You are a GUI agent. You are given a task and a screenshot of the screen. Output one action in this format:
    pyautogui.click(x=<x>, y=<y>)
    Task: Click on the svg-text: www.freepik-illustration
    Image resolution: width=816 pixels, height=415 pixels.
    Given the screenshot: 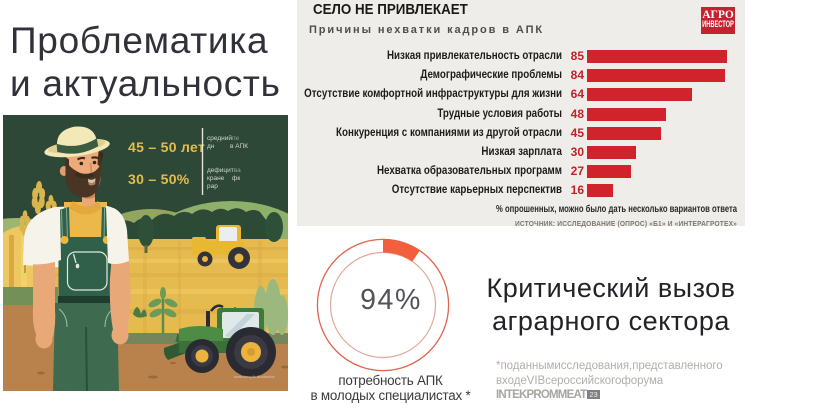 What is the action you would take?
    pyautogui.click(x=254, y=376)
    